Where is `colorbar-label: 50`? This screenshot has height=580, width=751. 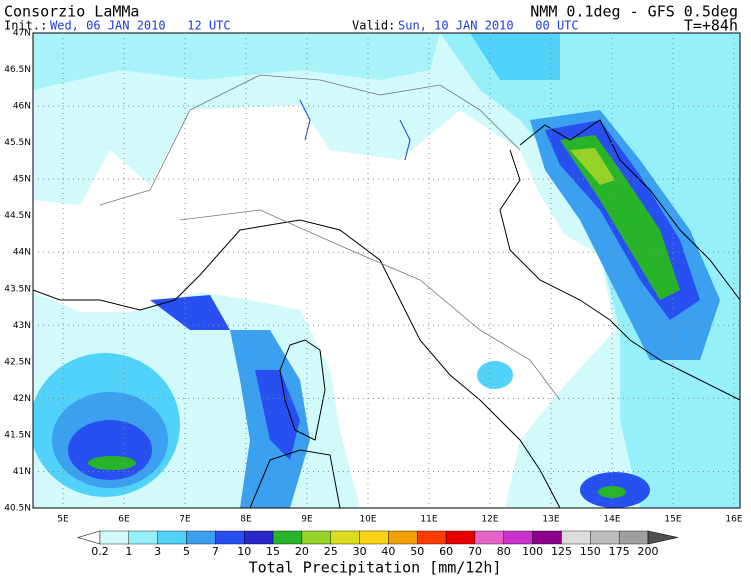
colorbar-label: 50 is located at coordinates (417, 551).